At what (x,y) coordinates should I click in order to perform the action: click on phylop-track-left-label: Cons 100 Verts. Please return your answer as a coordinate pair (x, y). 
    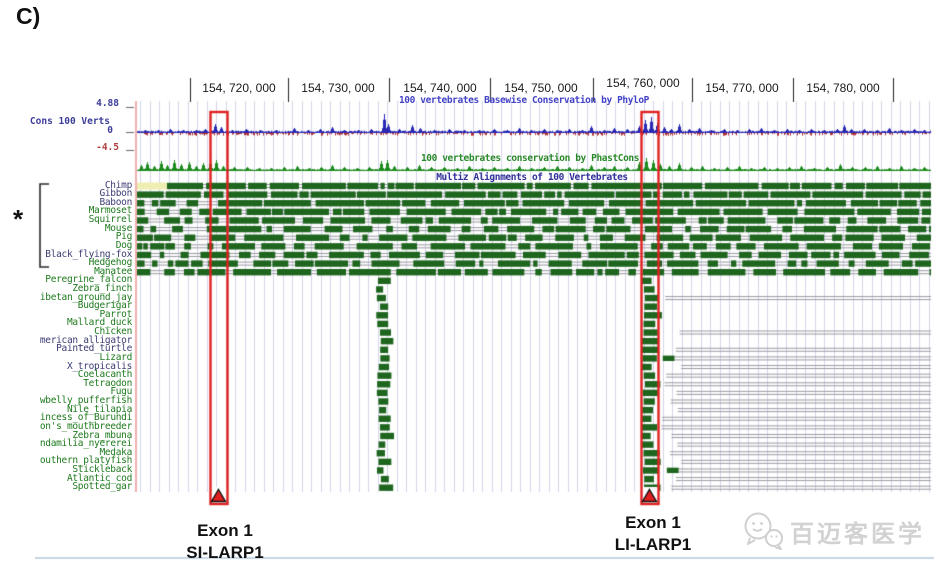
    Looking at the image, I should click on (69, 121).